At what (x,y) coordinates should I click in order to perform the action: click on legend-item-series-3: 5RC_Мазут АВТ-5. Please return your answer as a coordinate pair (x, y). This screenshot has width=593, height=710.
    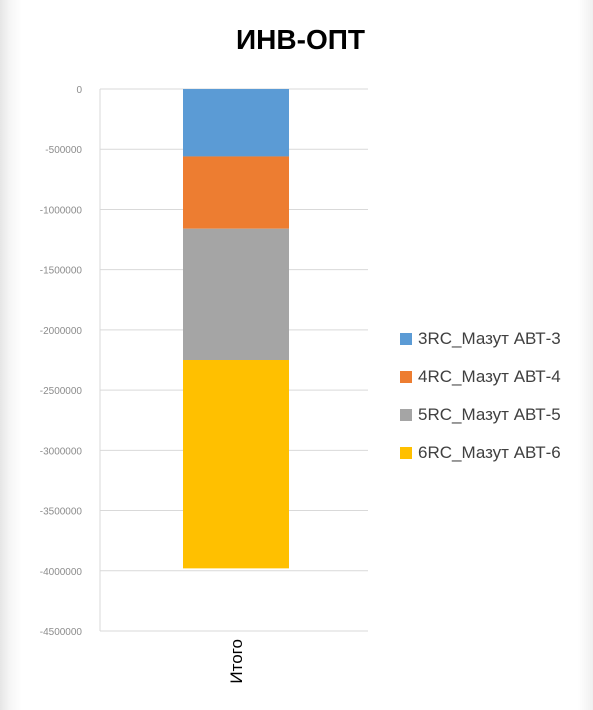
    Looking at the image, I should click on (480, 415).